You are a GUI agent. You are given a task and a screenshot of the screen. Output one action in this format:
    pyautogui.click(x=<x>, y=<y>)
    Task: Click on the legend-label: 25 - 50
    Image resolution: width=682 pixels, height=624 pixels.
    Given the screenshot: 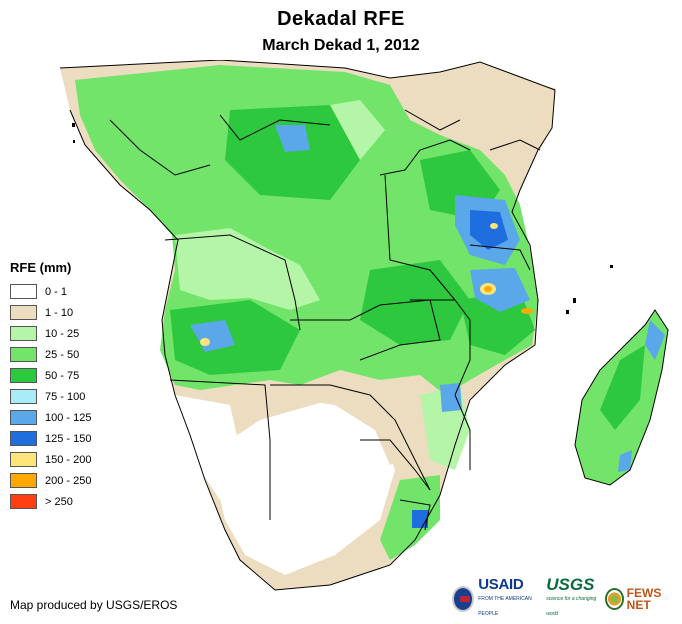 What is the action you would take?
    pyautogui.click(x=62, y=354)
    